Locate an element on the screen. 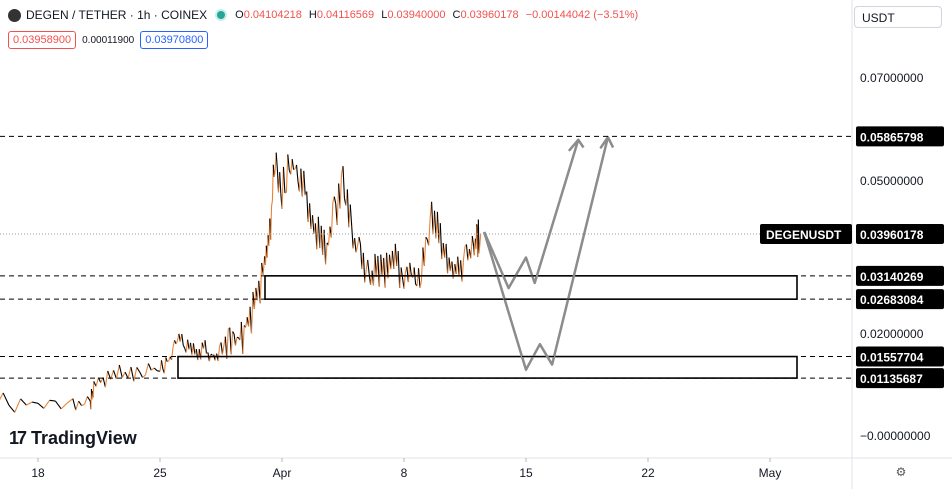 Image resolution: width=952 pixels, height=489 pixels. sell-price-button: 0.03958900 is located at coordinates (42, 40).